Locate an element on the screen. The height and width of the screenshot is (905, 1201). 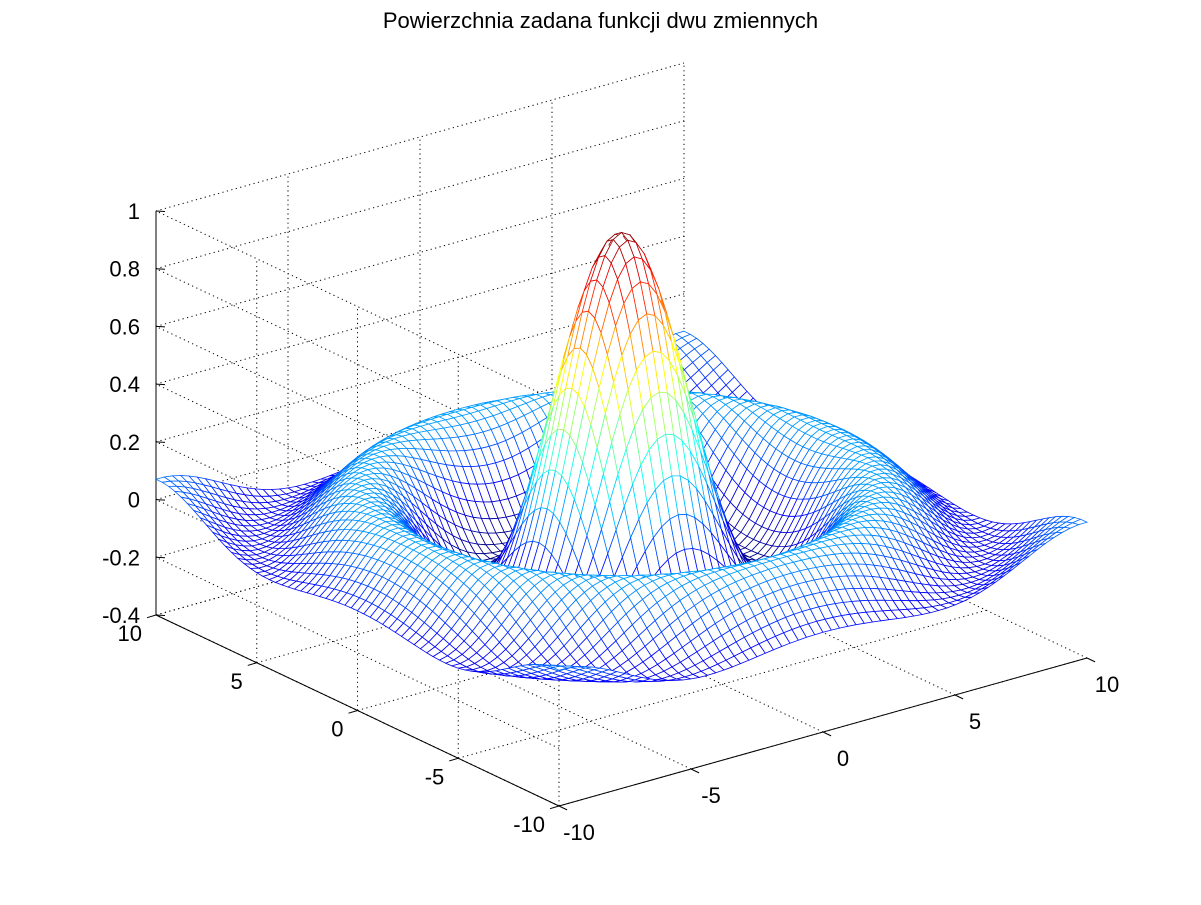
z-tick-label: -0.4 is located at coordinates (121, 615).